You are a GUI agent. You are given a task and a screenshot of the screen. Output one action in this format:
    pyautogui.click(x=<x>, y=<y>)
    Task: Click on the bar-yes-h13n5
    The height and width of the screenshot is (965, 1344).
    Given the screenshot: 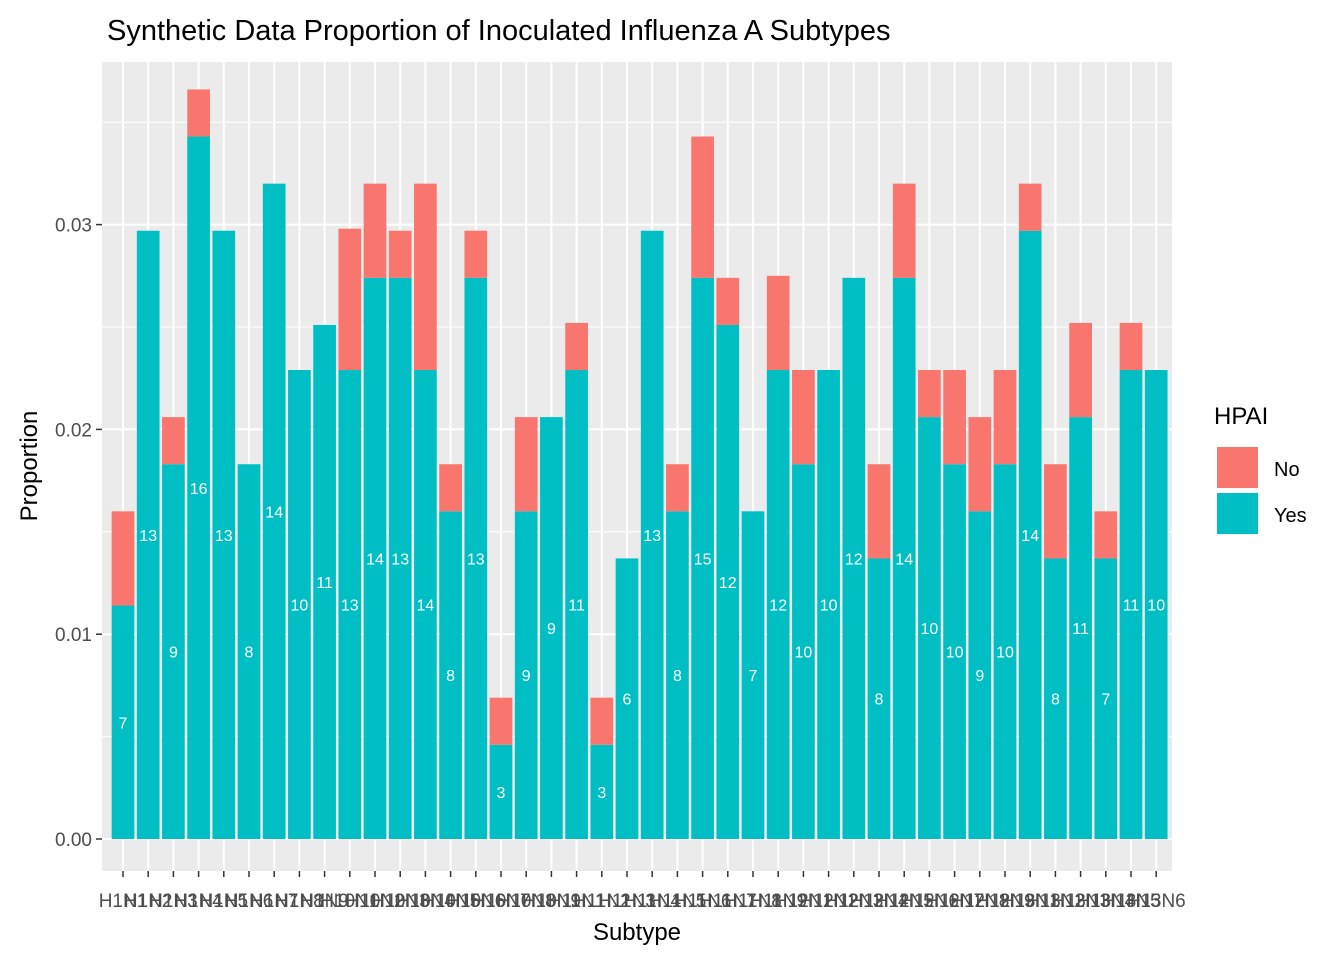 What is the action you would take?
    pyautogui.click(x=1131, y=604)
    